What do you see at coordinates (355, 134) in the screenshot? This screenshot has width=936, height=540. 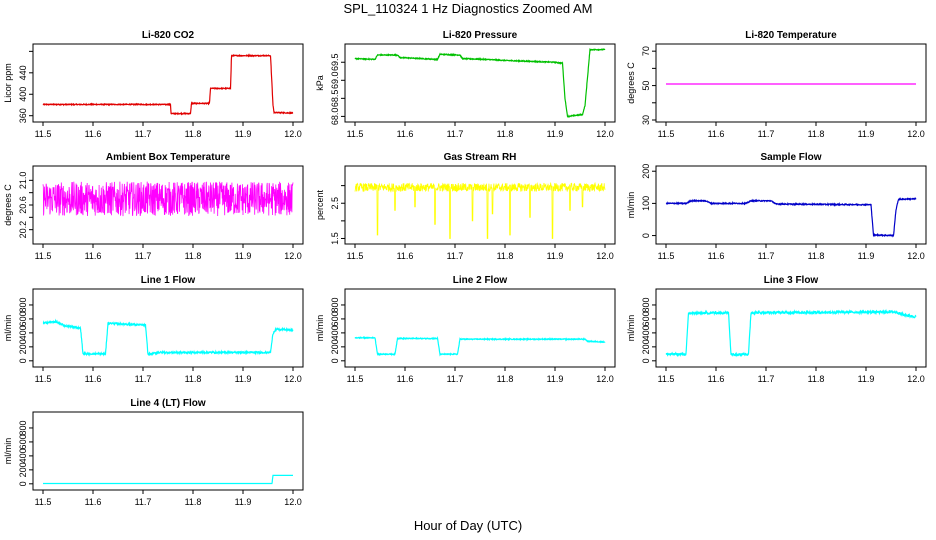 I see `panel-2-xtick-label-11.5: 11.5` at bounding box center [355, 134].